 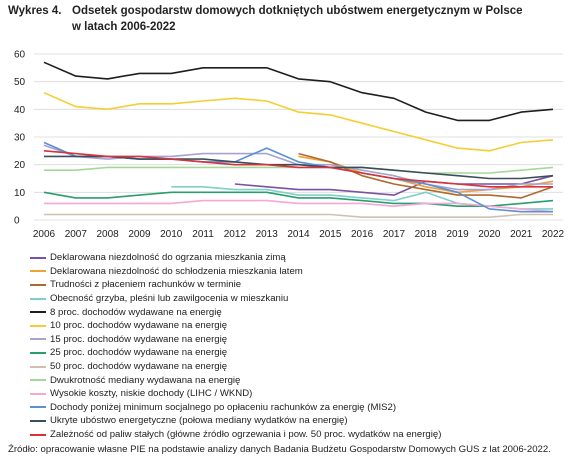 What do you see at coordinates (145, 380) in the screenshot?
I see `legend-label: Dwukrotność mediany wydawana na energię` at bounding box center [145, 380].